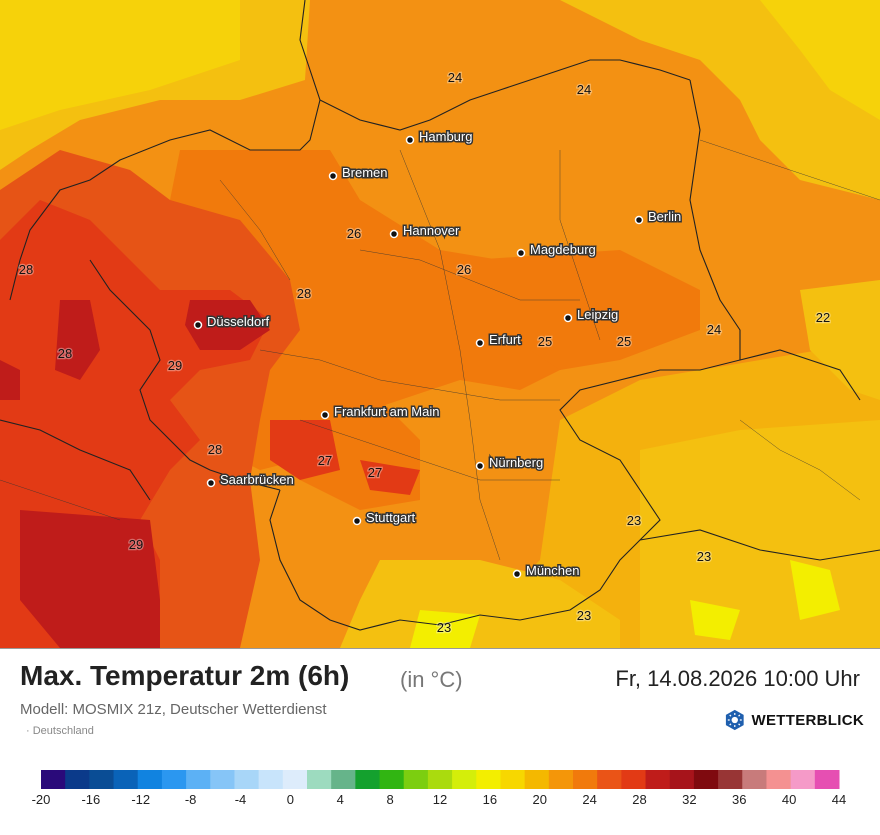  Describe the element at coordinates (445, 136) in the screenshot. I see `city-label: Hamburg` at that location.